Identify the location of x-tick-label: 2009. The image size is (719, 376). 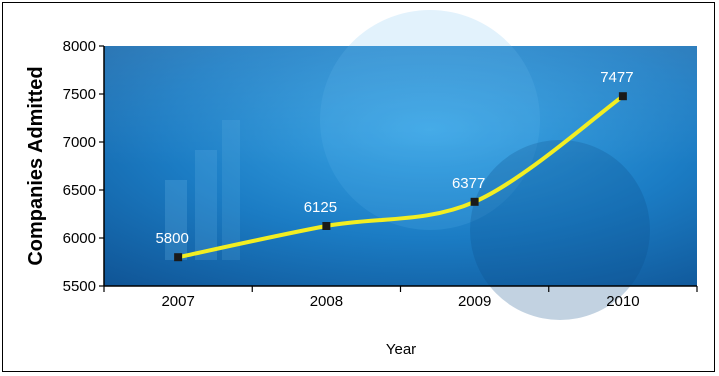
(474, 301).